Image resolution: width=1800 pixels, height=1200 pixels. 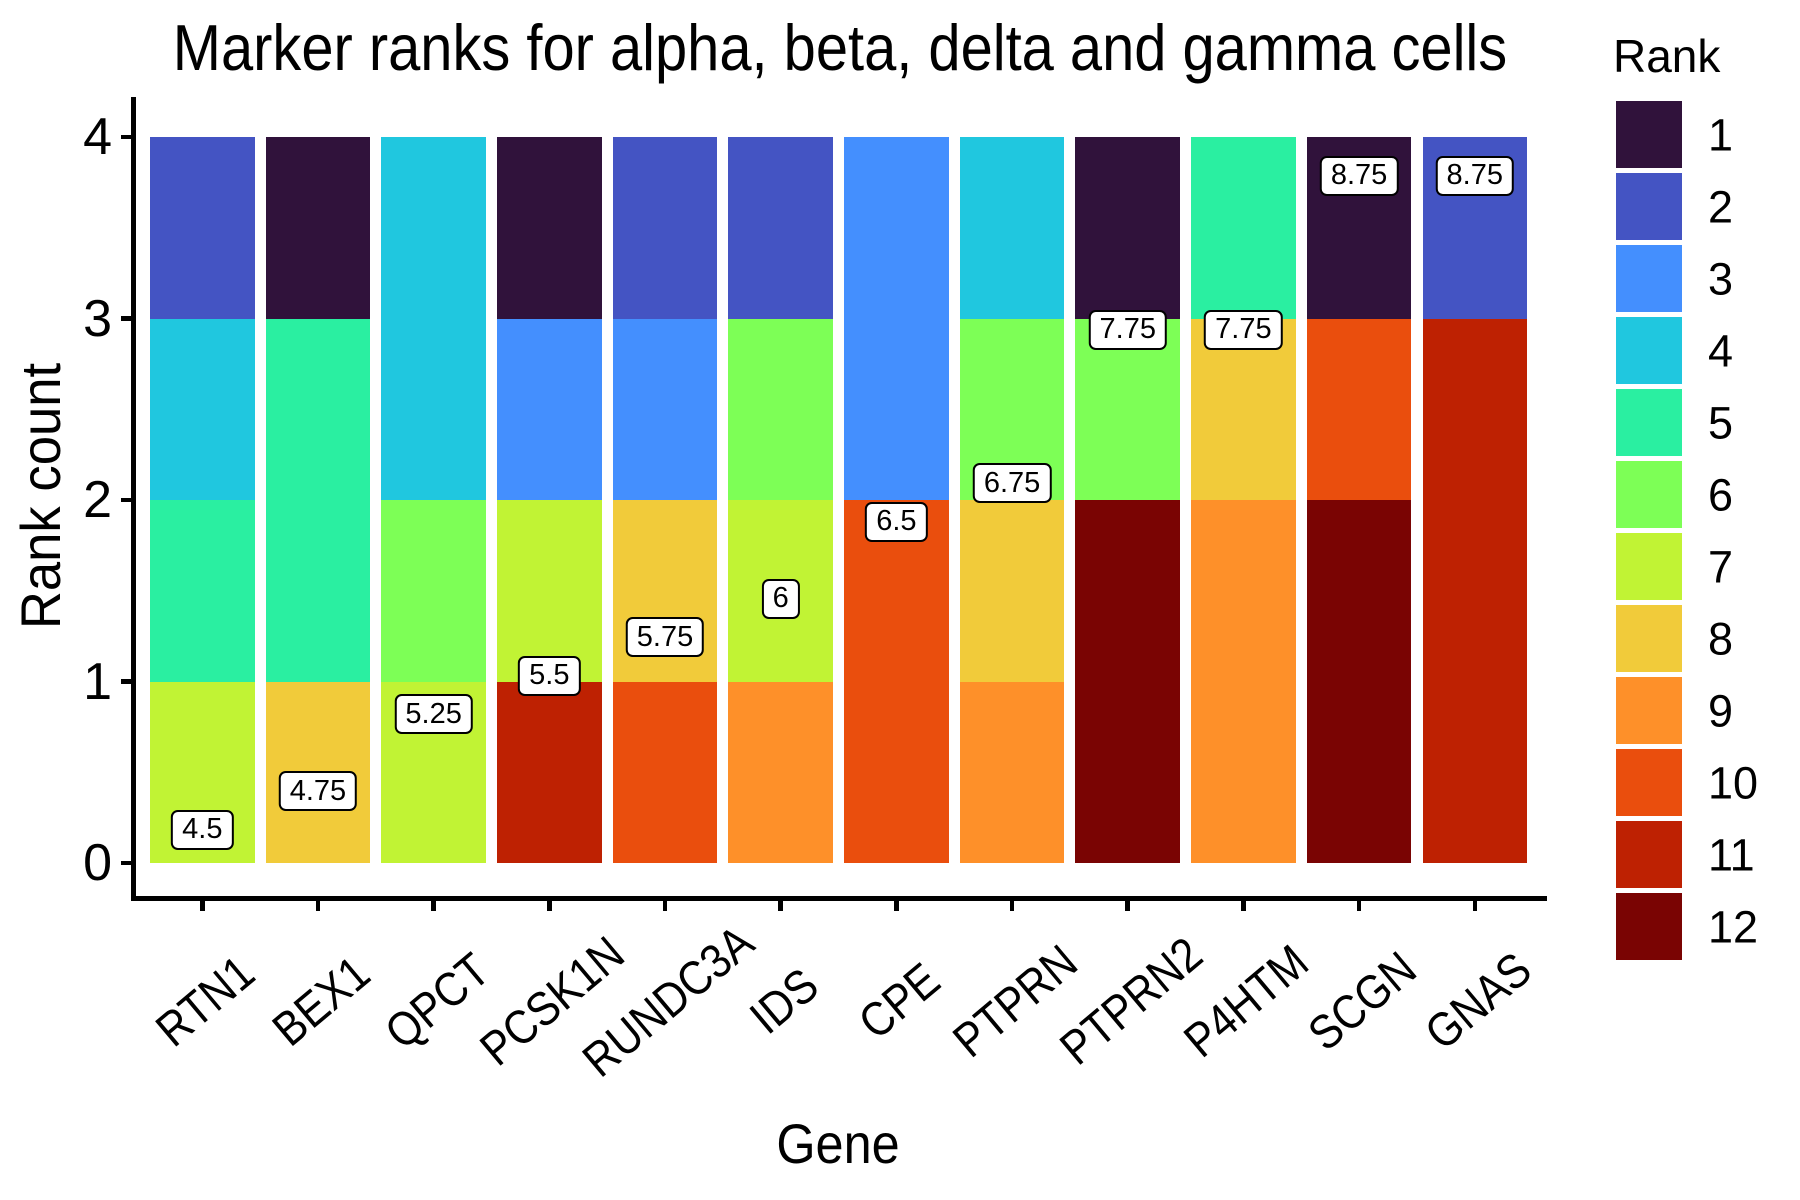 What do you see at coordinates (838, 1143) in the screenshot?
I see `x-axis-title: Gene` at bounding box center [838, 1143].